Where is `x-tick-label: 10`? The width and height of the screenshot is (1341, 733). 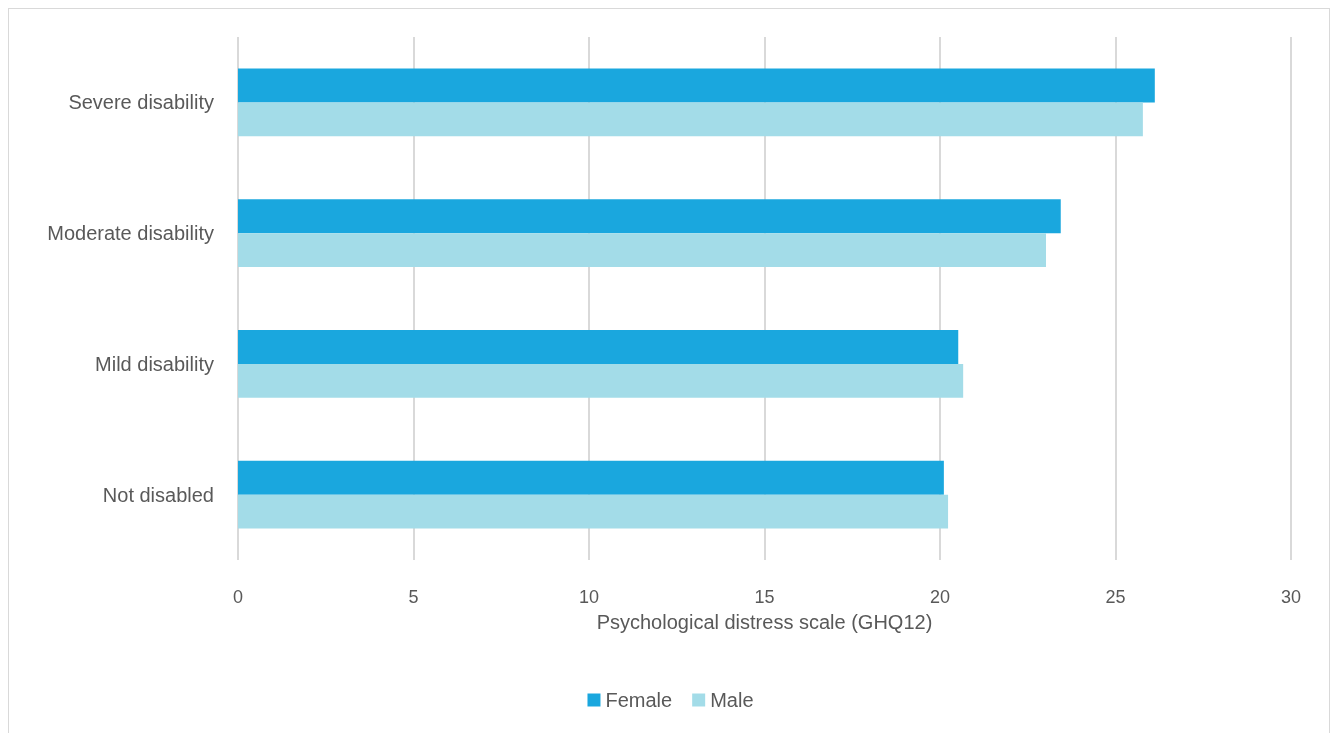 x-tick-label: 10 is located at coordinates (589, 597).